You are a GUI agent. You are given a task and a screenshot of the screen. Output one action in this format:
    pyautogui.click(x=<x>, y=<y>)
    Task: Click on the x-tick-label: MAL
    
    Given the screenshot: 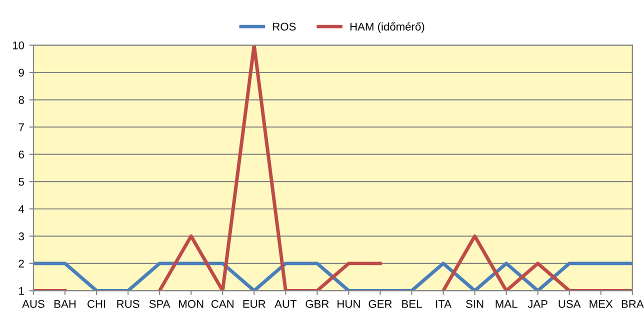 What is the action you would take?
    pyautogui.click(x=507, y=304)
    